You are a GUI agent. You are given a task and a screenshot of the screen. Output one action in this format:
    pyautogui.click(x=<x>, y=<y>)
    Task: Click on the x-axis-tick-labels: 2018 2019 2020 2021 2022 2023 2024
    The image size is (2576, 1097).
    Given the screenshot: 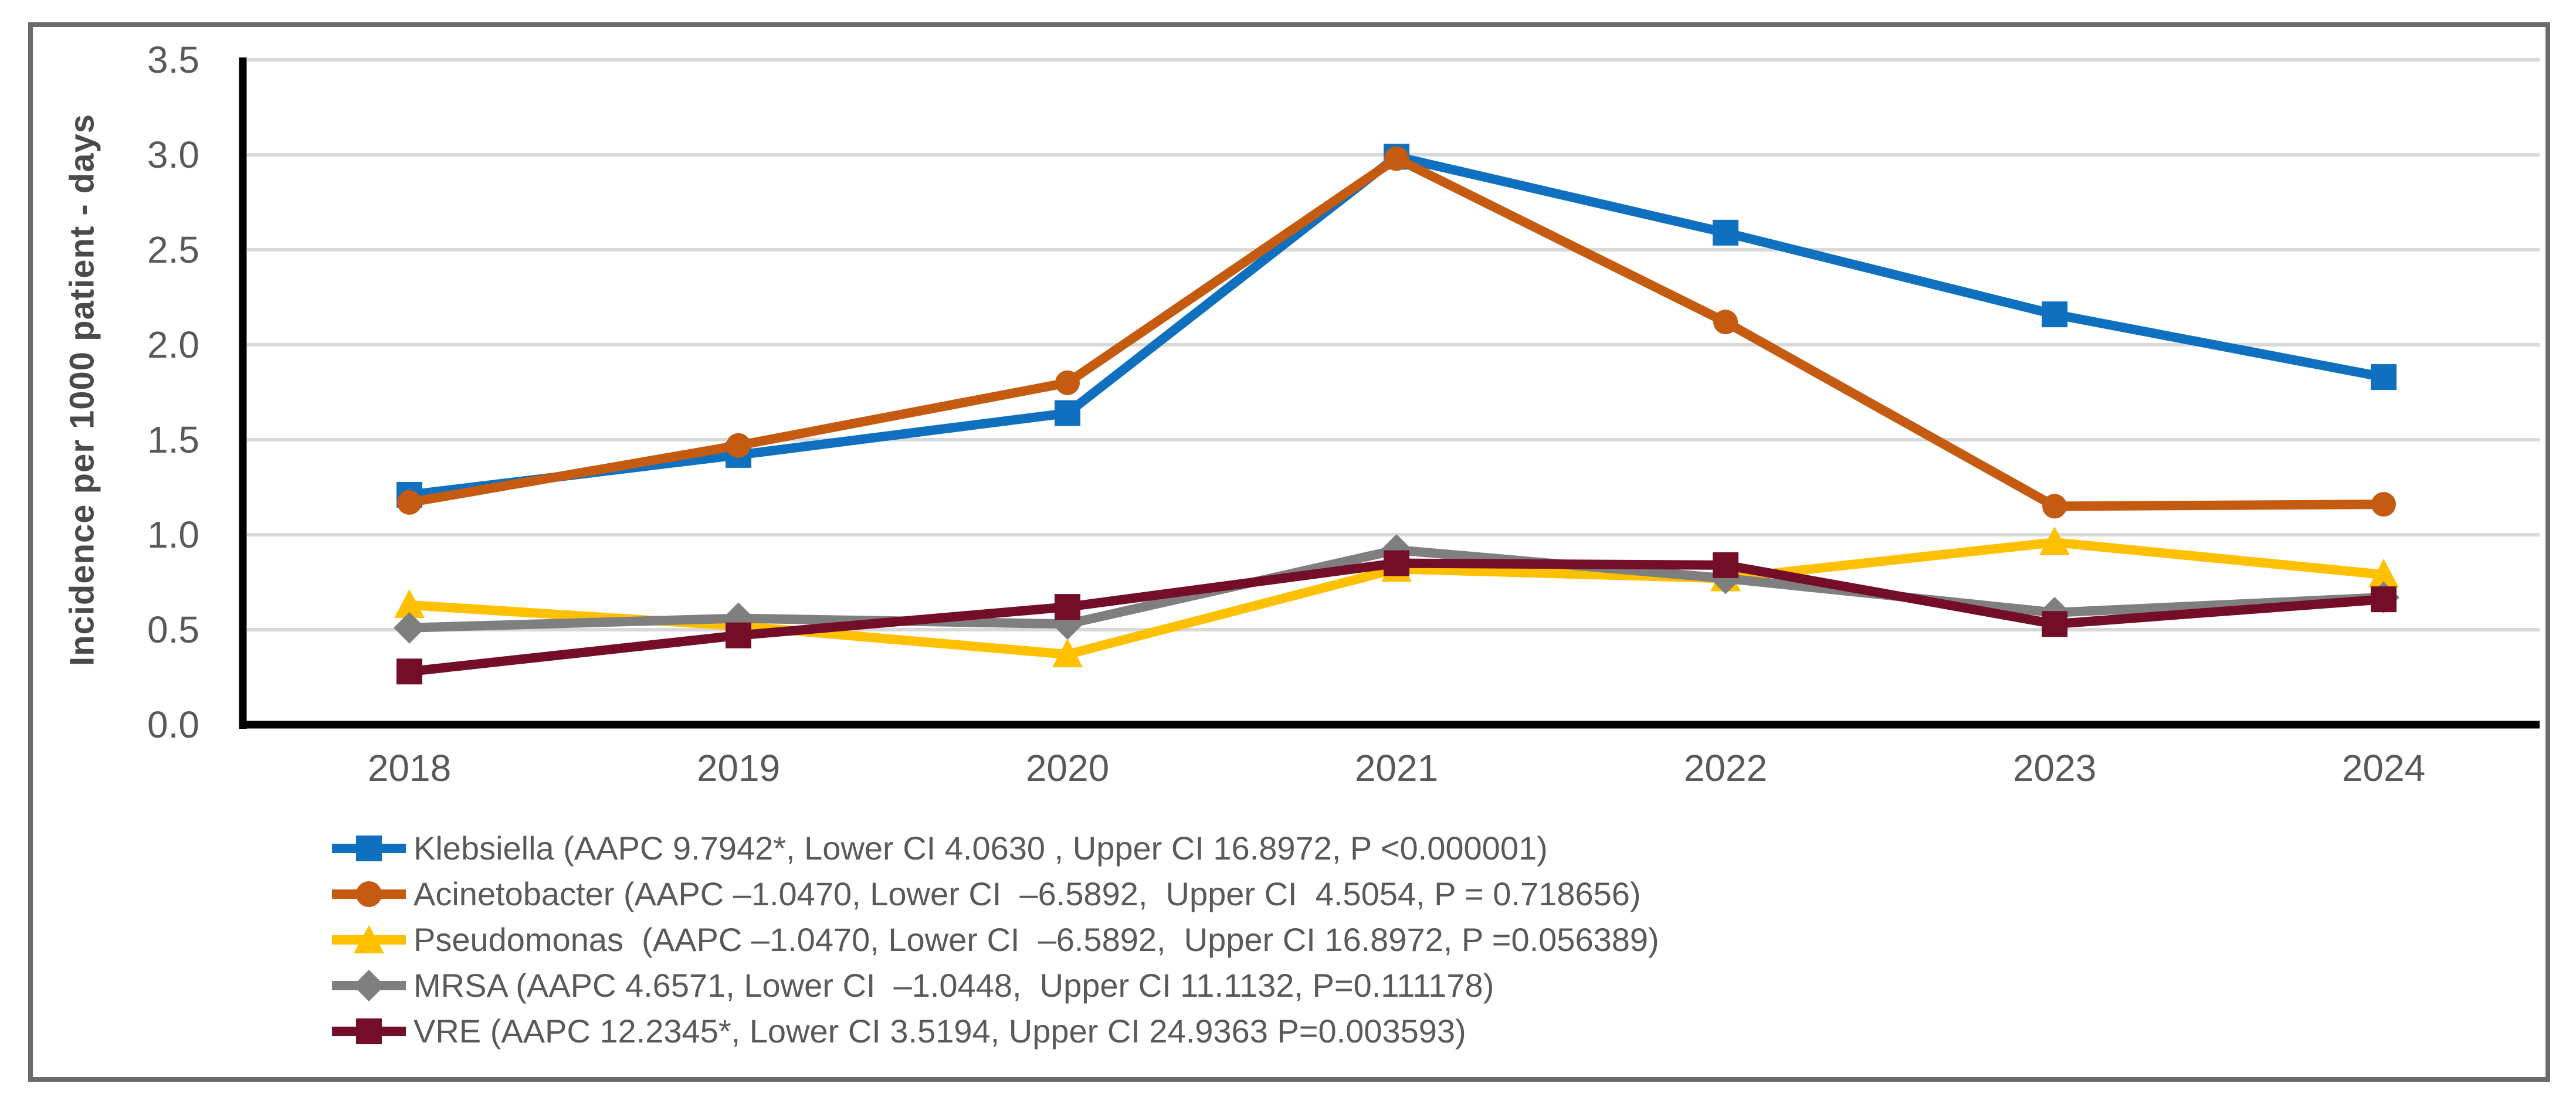 What is the action you would take?
    pyautogui.click(x=1396, y=768)
    